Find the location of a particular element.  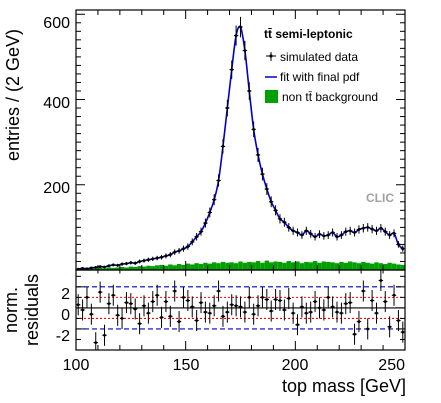

main-ytick-label-600: 600 is located at coordinates (56, 23).